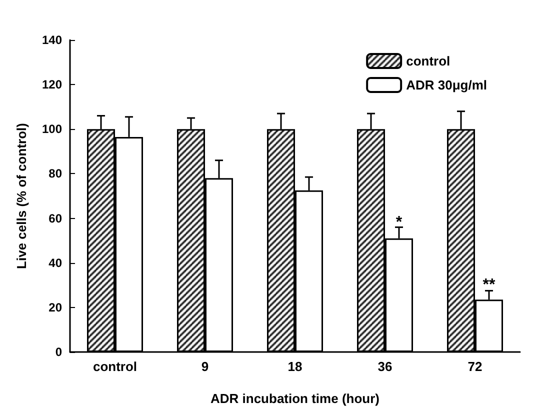  What do you see at coordinates (55, 263) in the screenshot?
I see `y-tick-label: 40` at bounding box center [55, 263].